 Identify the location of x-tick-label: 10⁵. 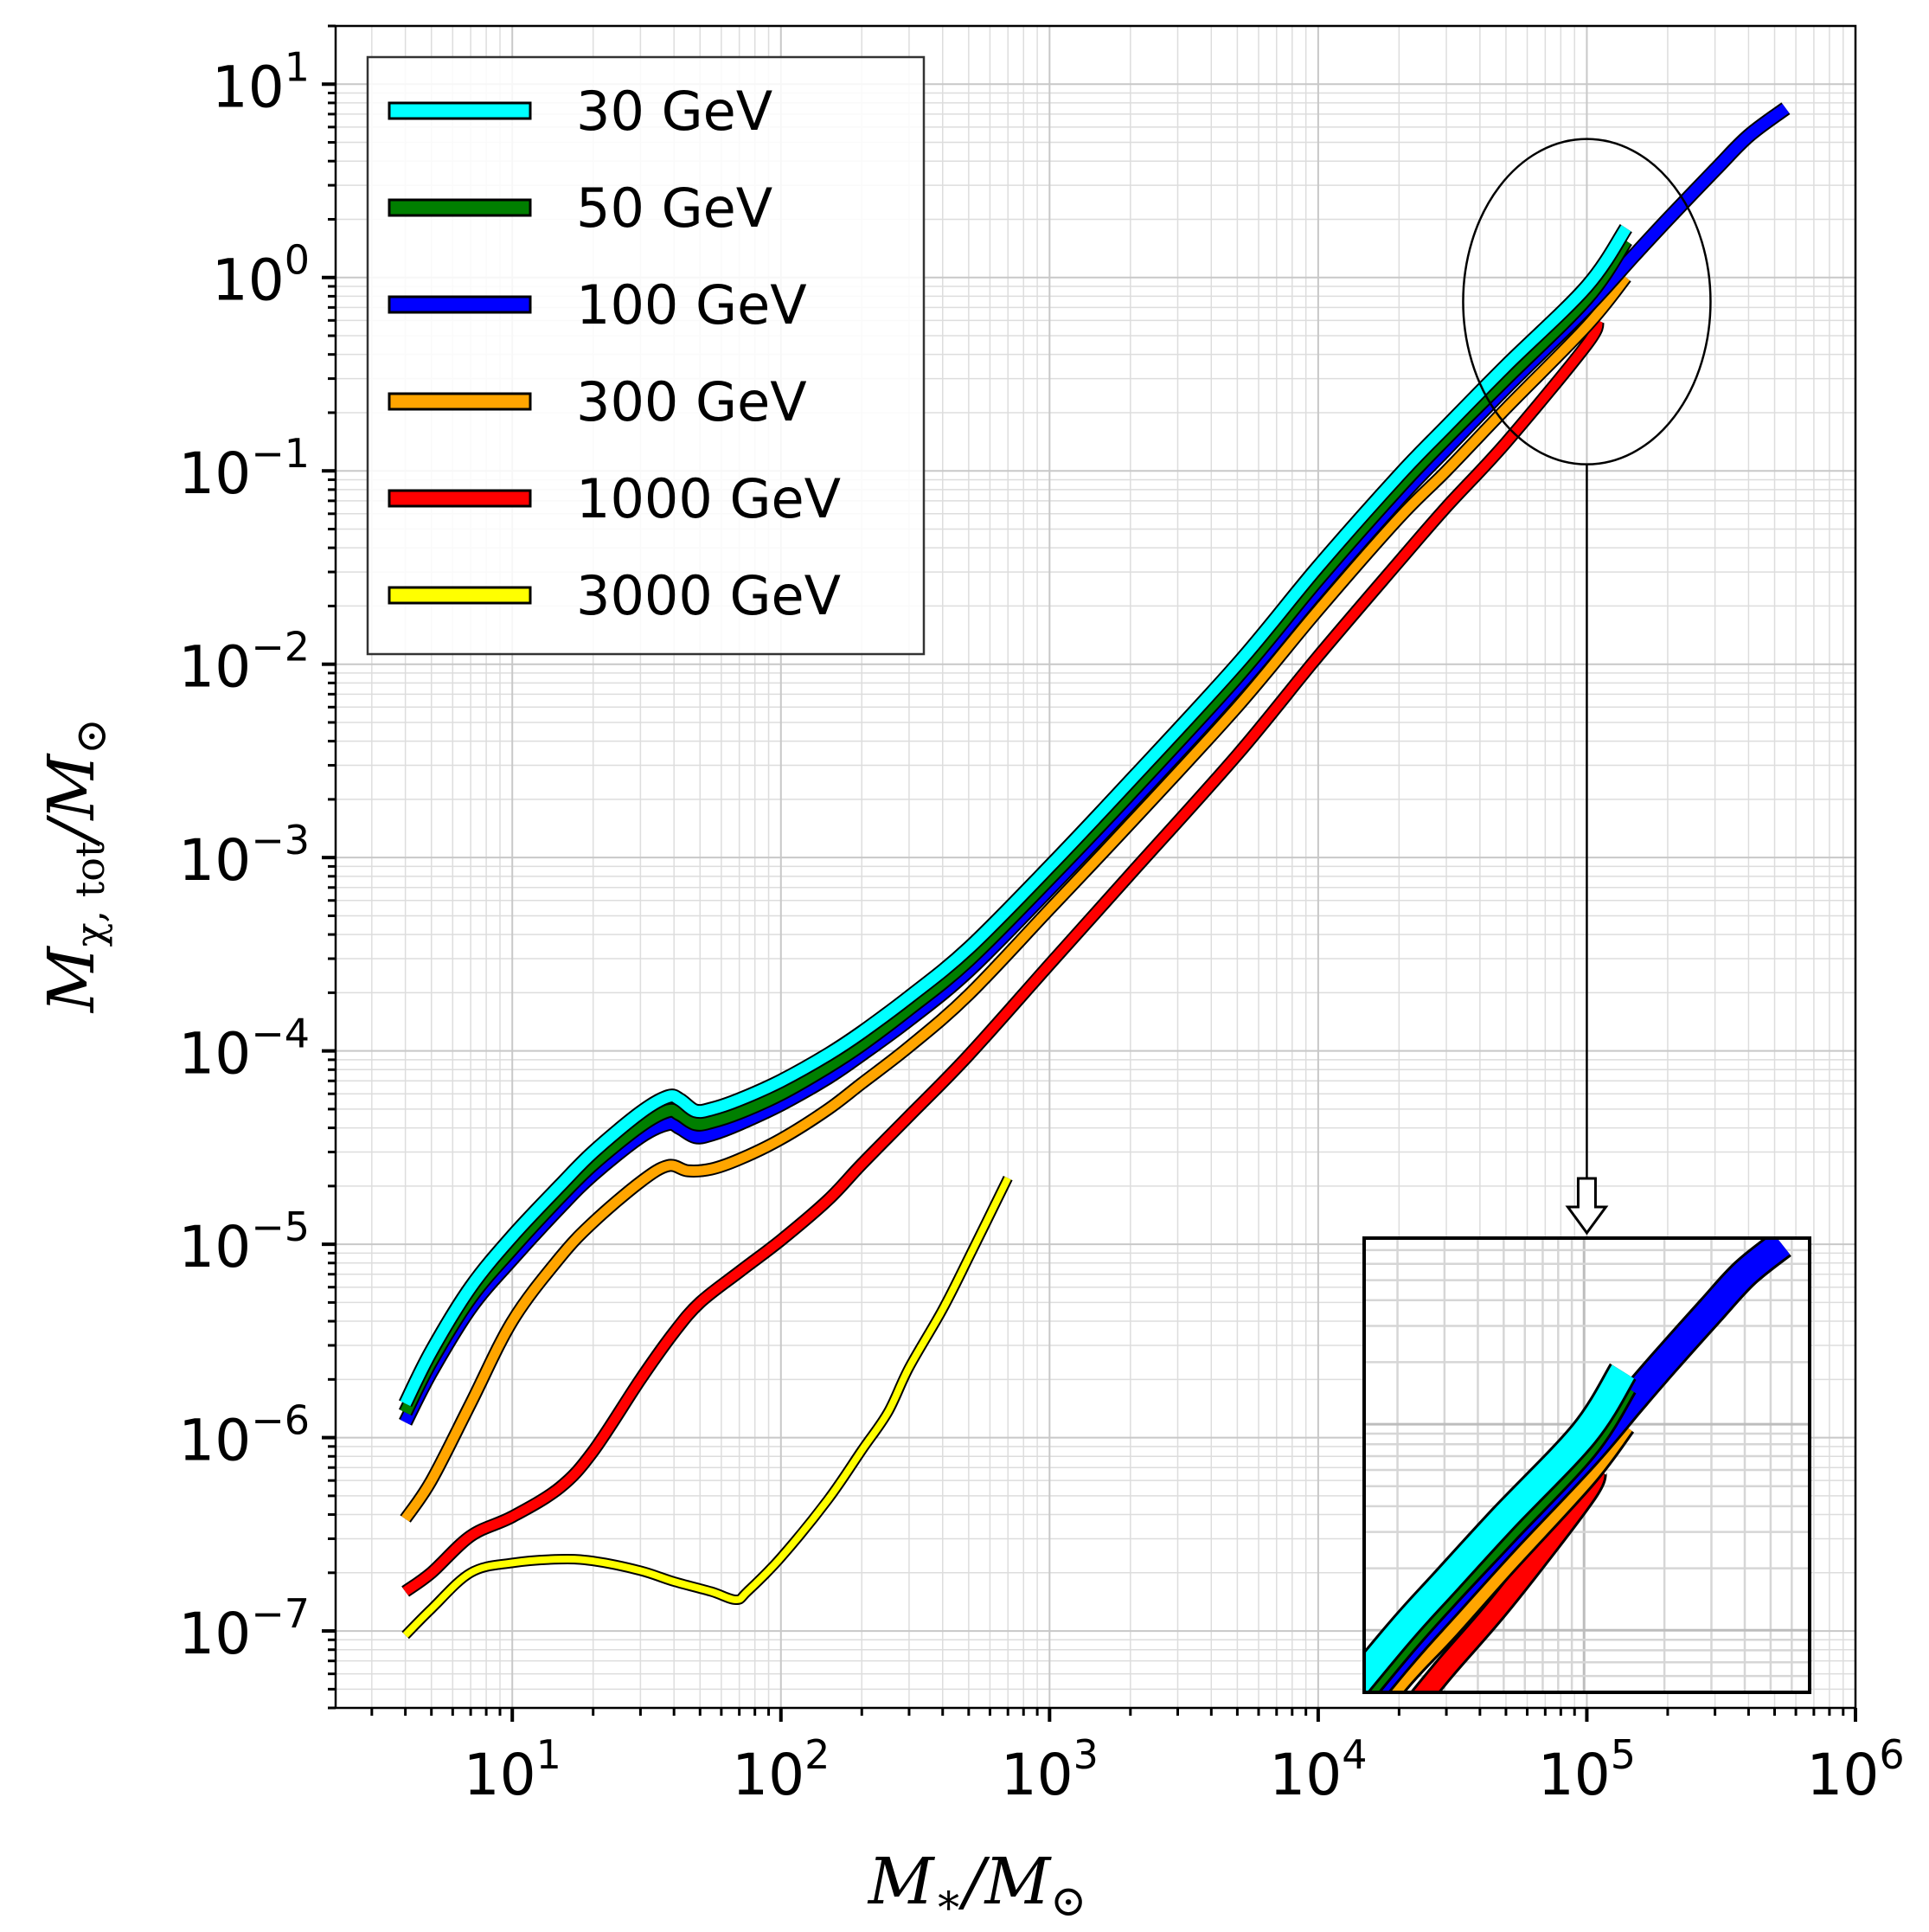
(1587, 1769).